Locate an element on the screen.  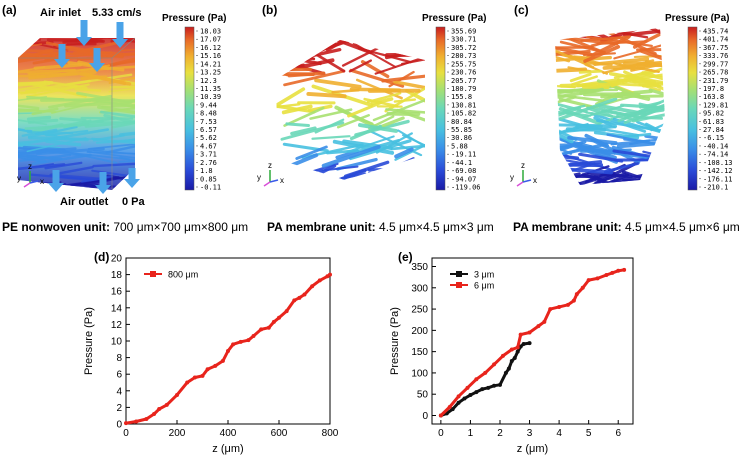
caption-c-rest: 4.5 μm×4.5 μm×6 μm is located at coordinates (681, 227).